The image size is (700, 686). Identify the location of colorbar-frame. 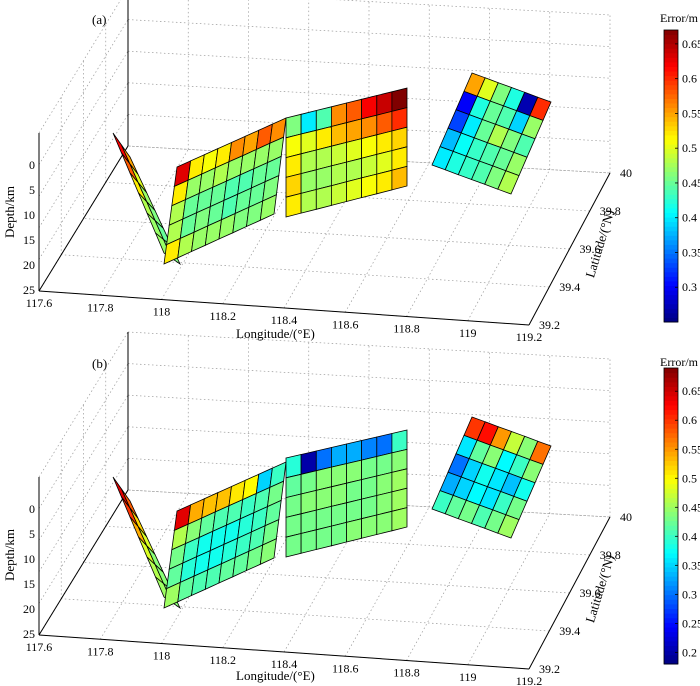
(671, 176).